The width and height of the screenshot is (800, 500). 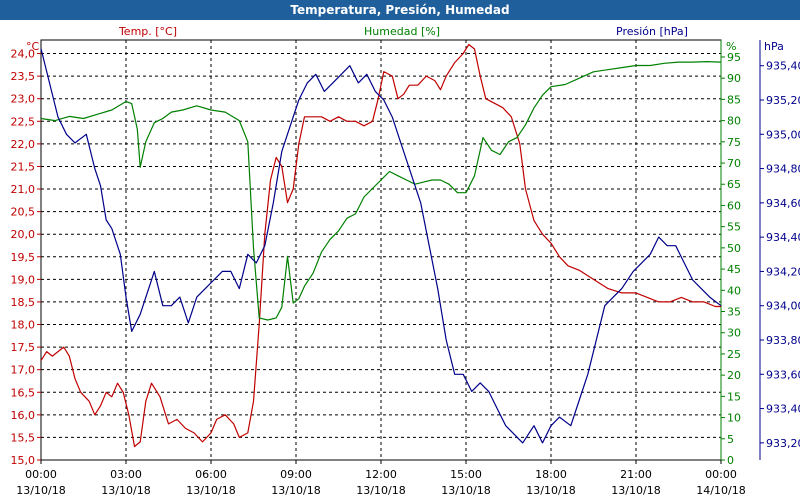 I want to click on humidity-tick-label: 70, so click(x=734, y=163).